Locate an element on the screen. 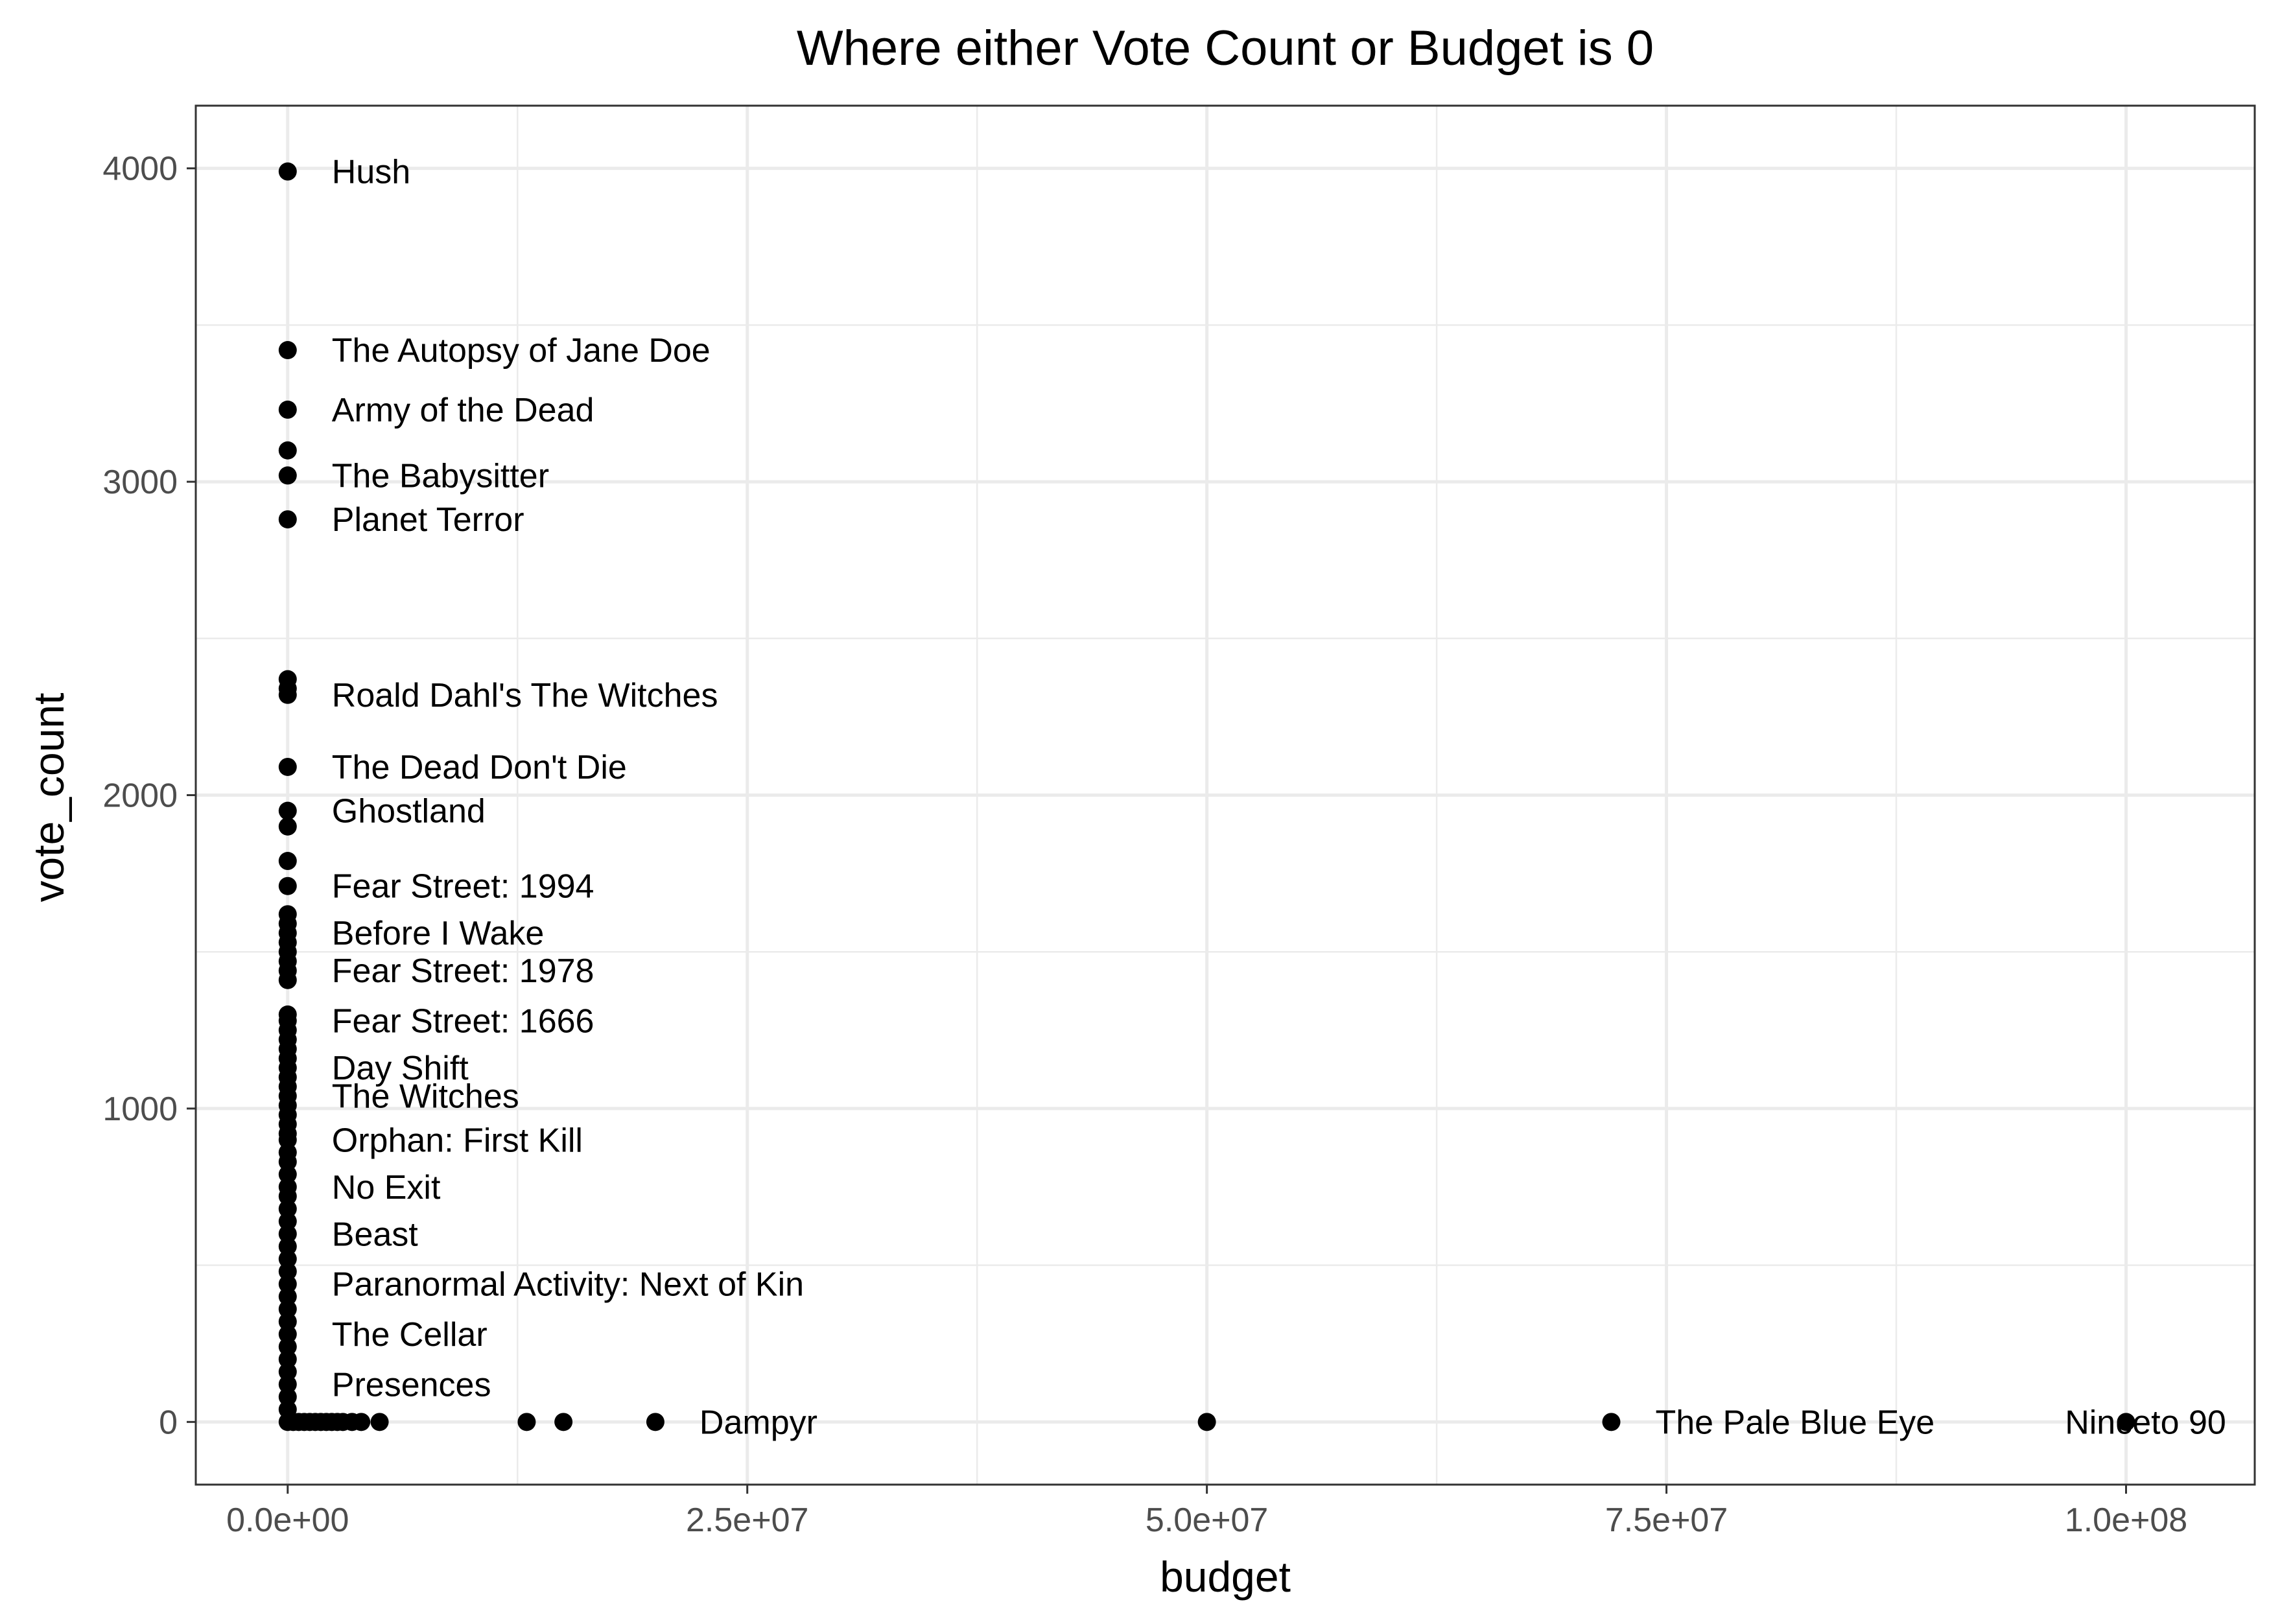 This screenshot has height=1624, width=2269. chart-title: Where either Vote Count or Budget is 0 is located at coordinates (1225, 48).